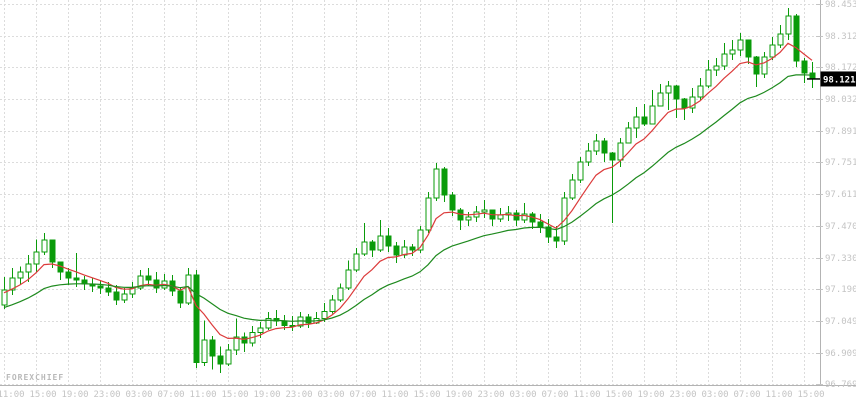  What do you see at coordinates (840, 37) in the screenshot?
I see `price-axis-label: 98.312` at bounding box center [840, 37].